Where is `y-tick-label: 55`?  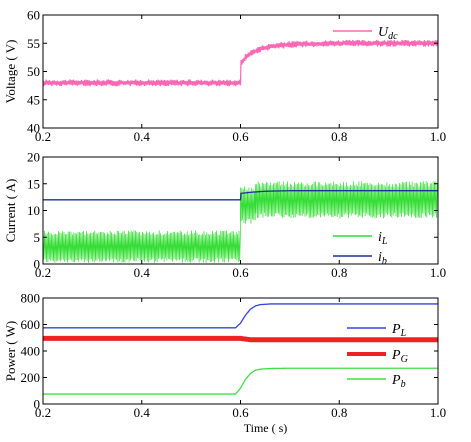 y-tick-label: 55 is located at coordinates (33, 43).